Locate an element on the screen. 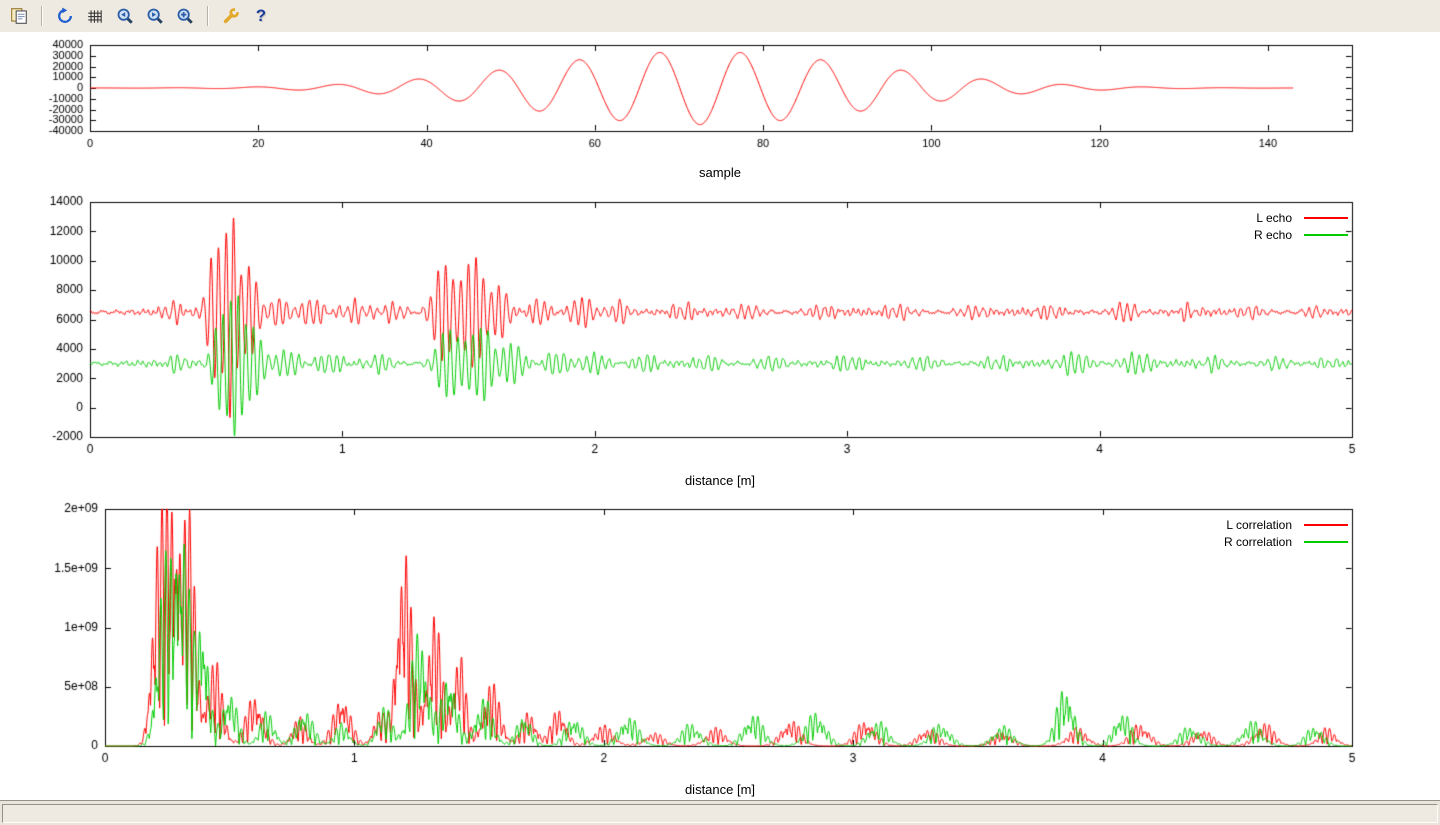 The image size is (1440, 825). autoscale-icon is located at coordinates (185, 16).